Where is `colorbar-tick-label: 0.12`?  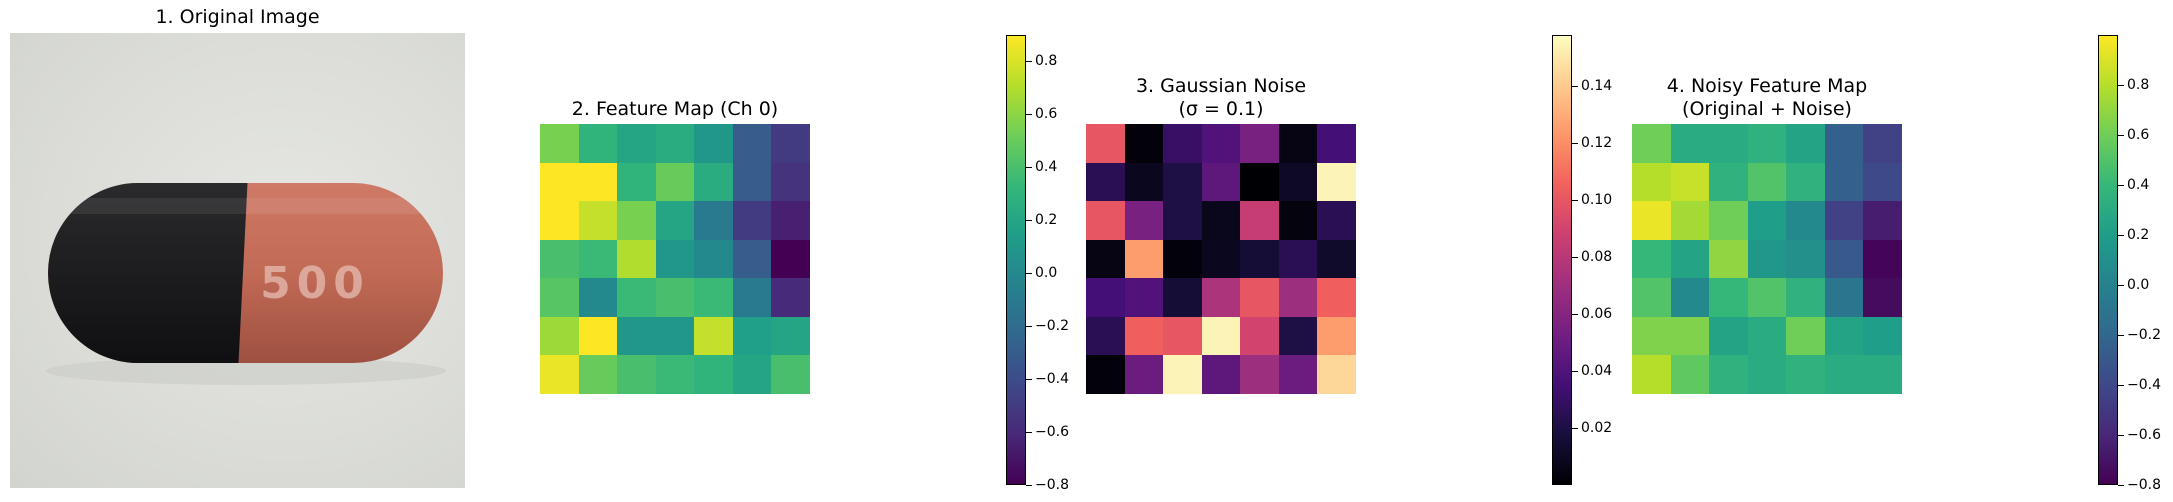
colorbar-tick-label: 0.12 is located at coordinates (1597, 143).